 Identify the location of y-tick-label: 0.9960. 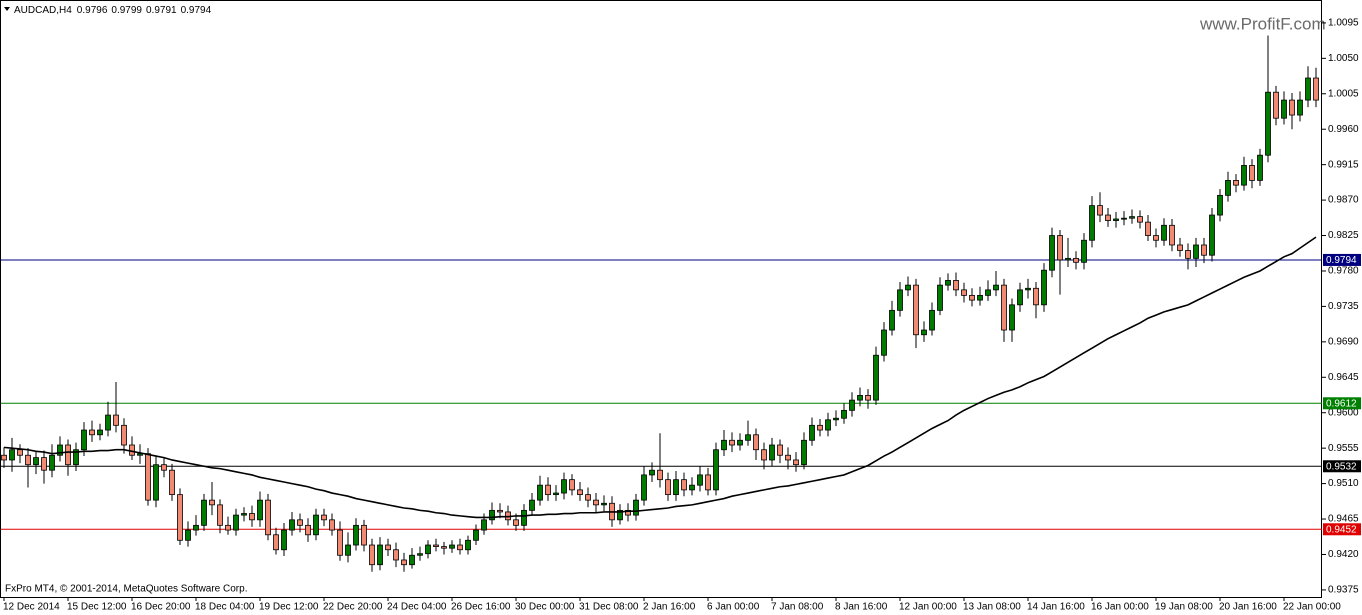
(1343, 129).